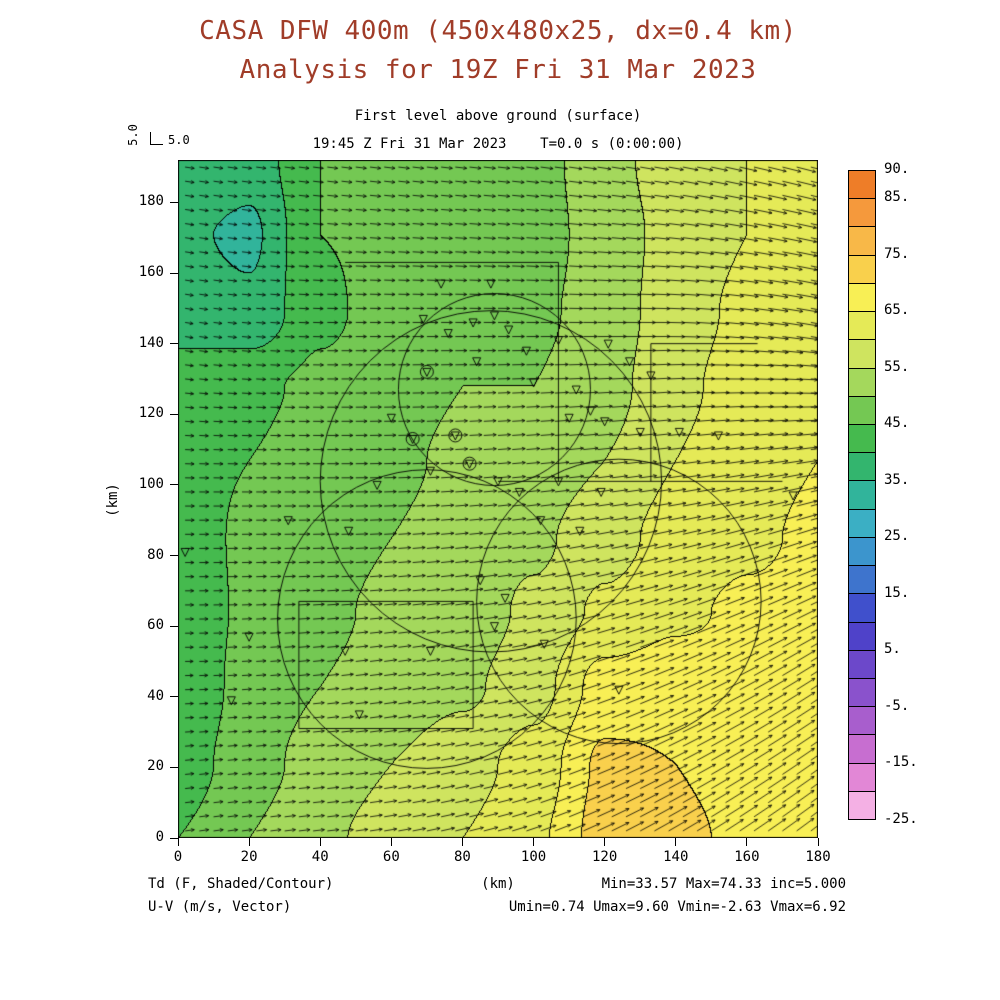 The height and width of the screenshot is (1000, 1000). I want to click on y-tick-label: 140, so click(151, 342).